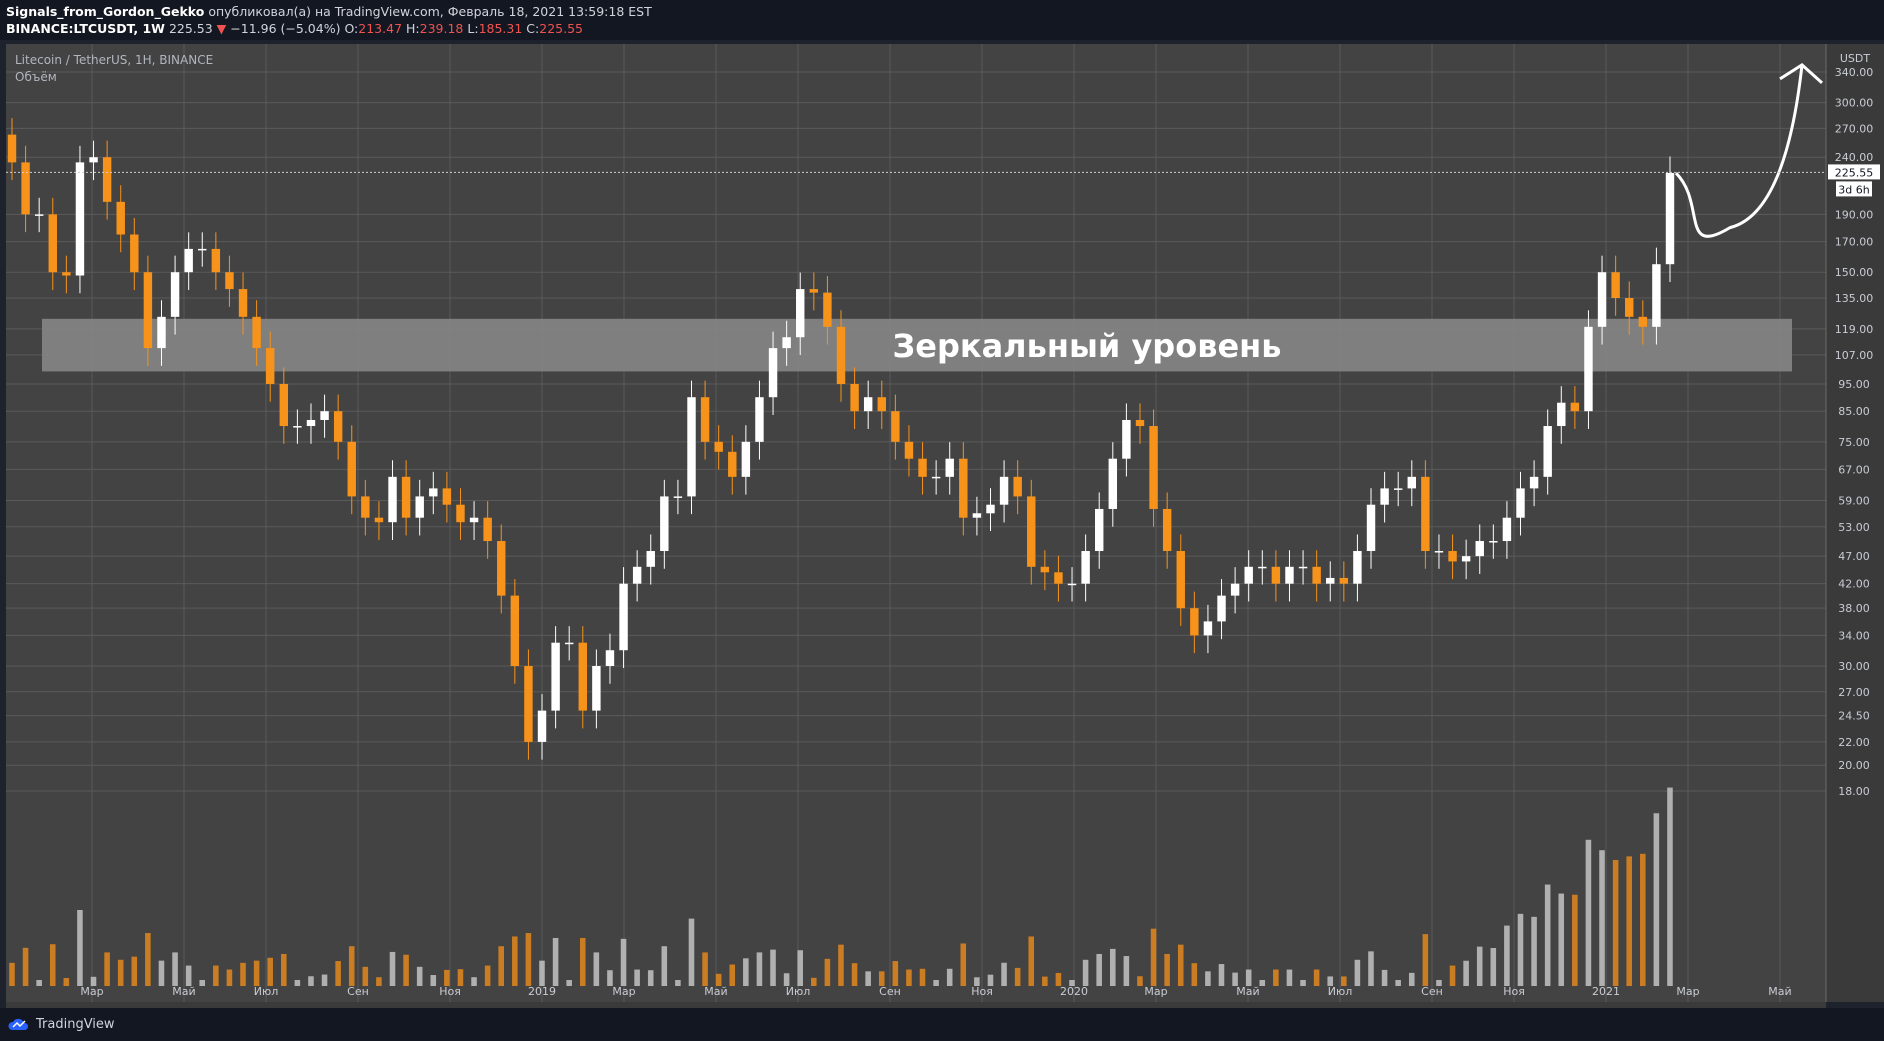 The height and width of the screenshot is (1041, 1884). What do you see at coordinates (105, 11) in the screenshot?
I see `author-name: Signals_from_Gordon_Gekko` at bounding box center [105, 11].